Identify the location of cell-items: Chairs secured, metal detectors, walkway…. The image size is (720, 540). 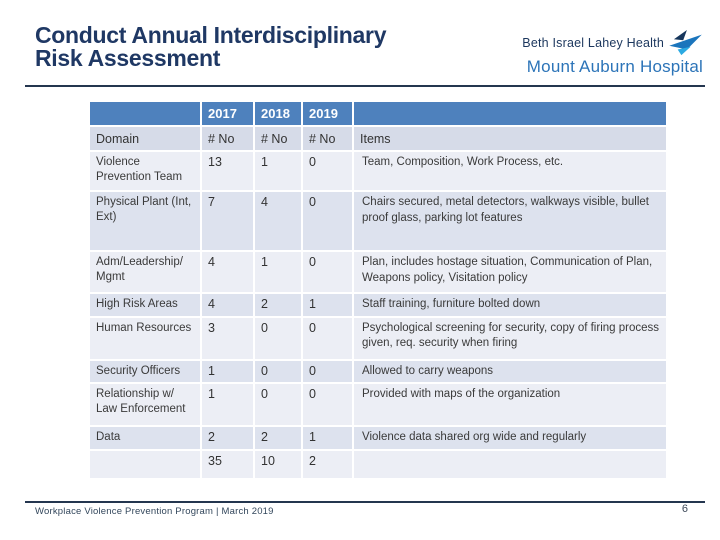
(510, 221).